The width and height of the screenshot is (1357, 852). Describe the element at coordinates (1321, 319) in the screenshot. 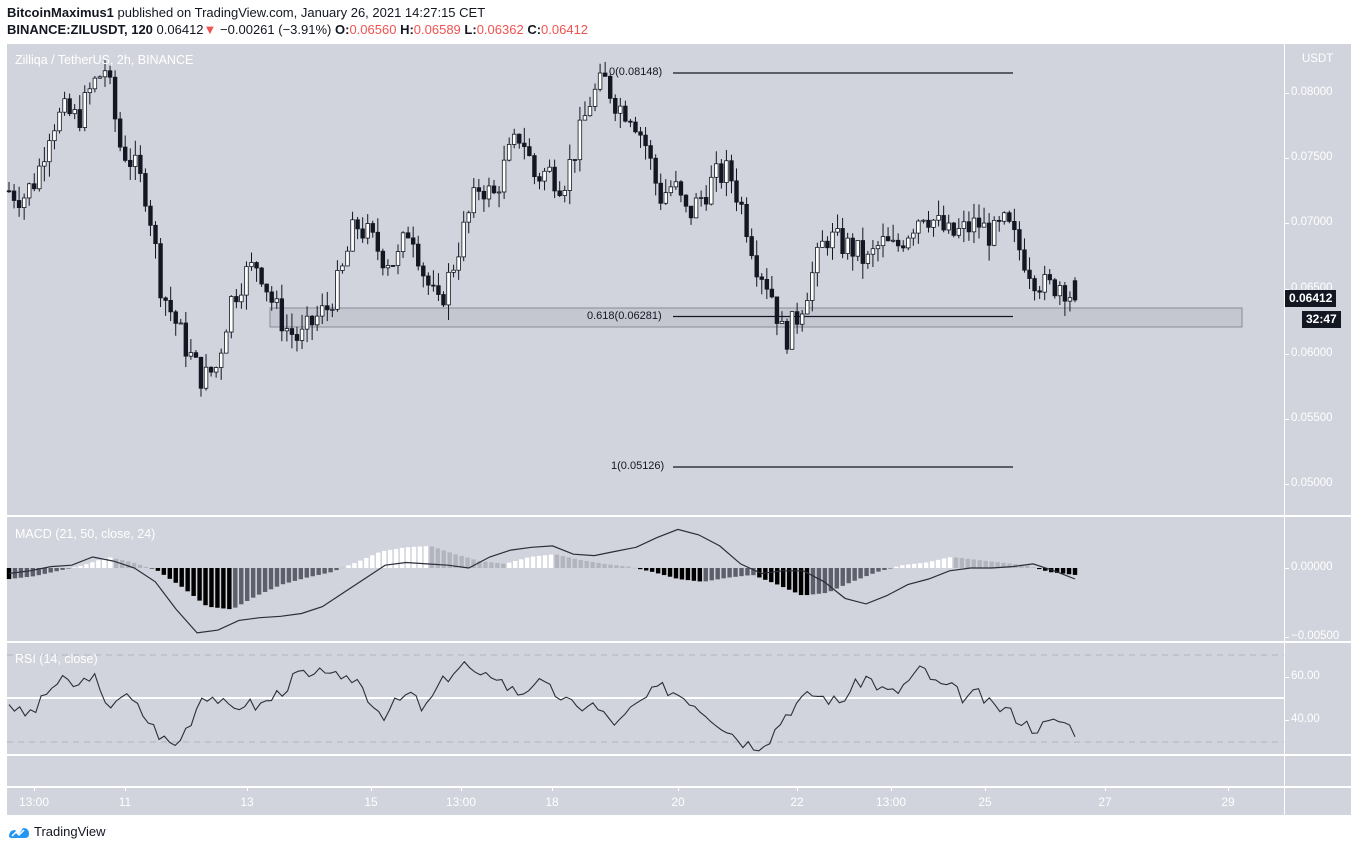

I see `bar-countdown-tag: 32:47` at that location.